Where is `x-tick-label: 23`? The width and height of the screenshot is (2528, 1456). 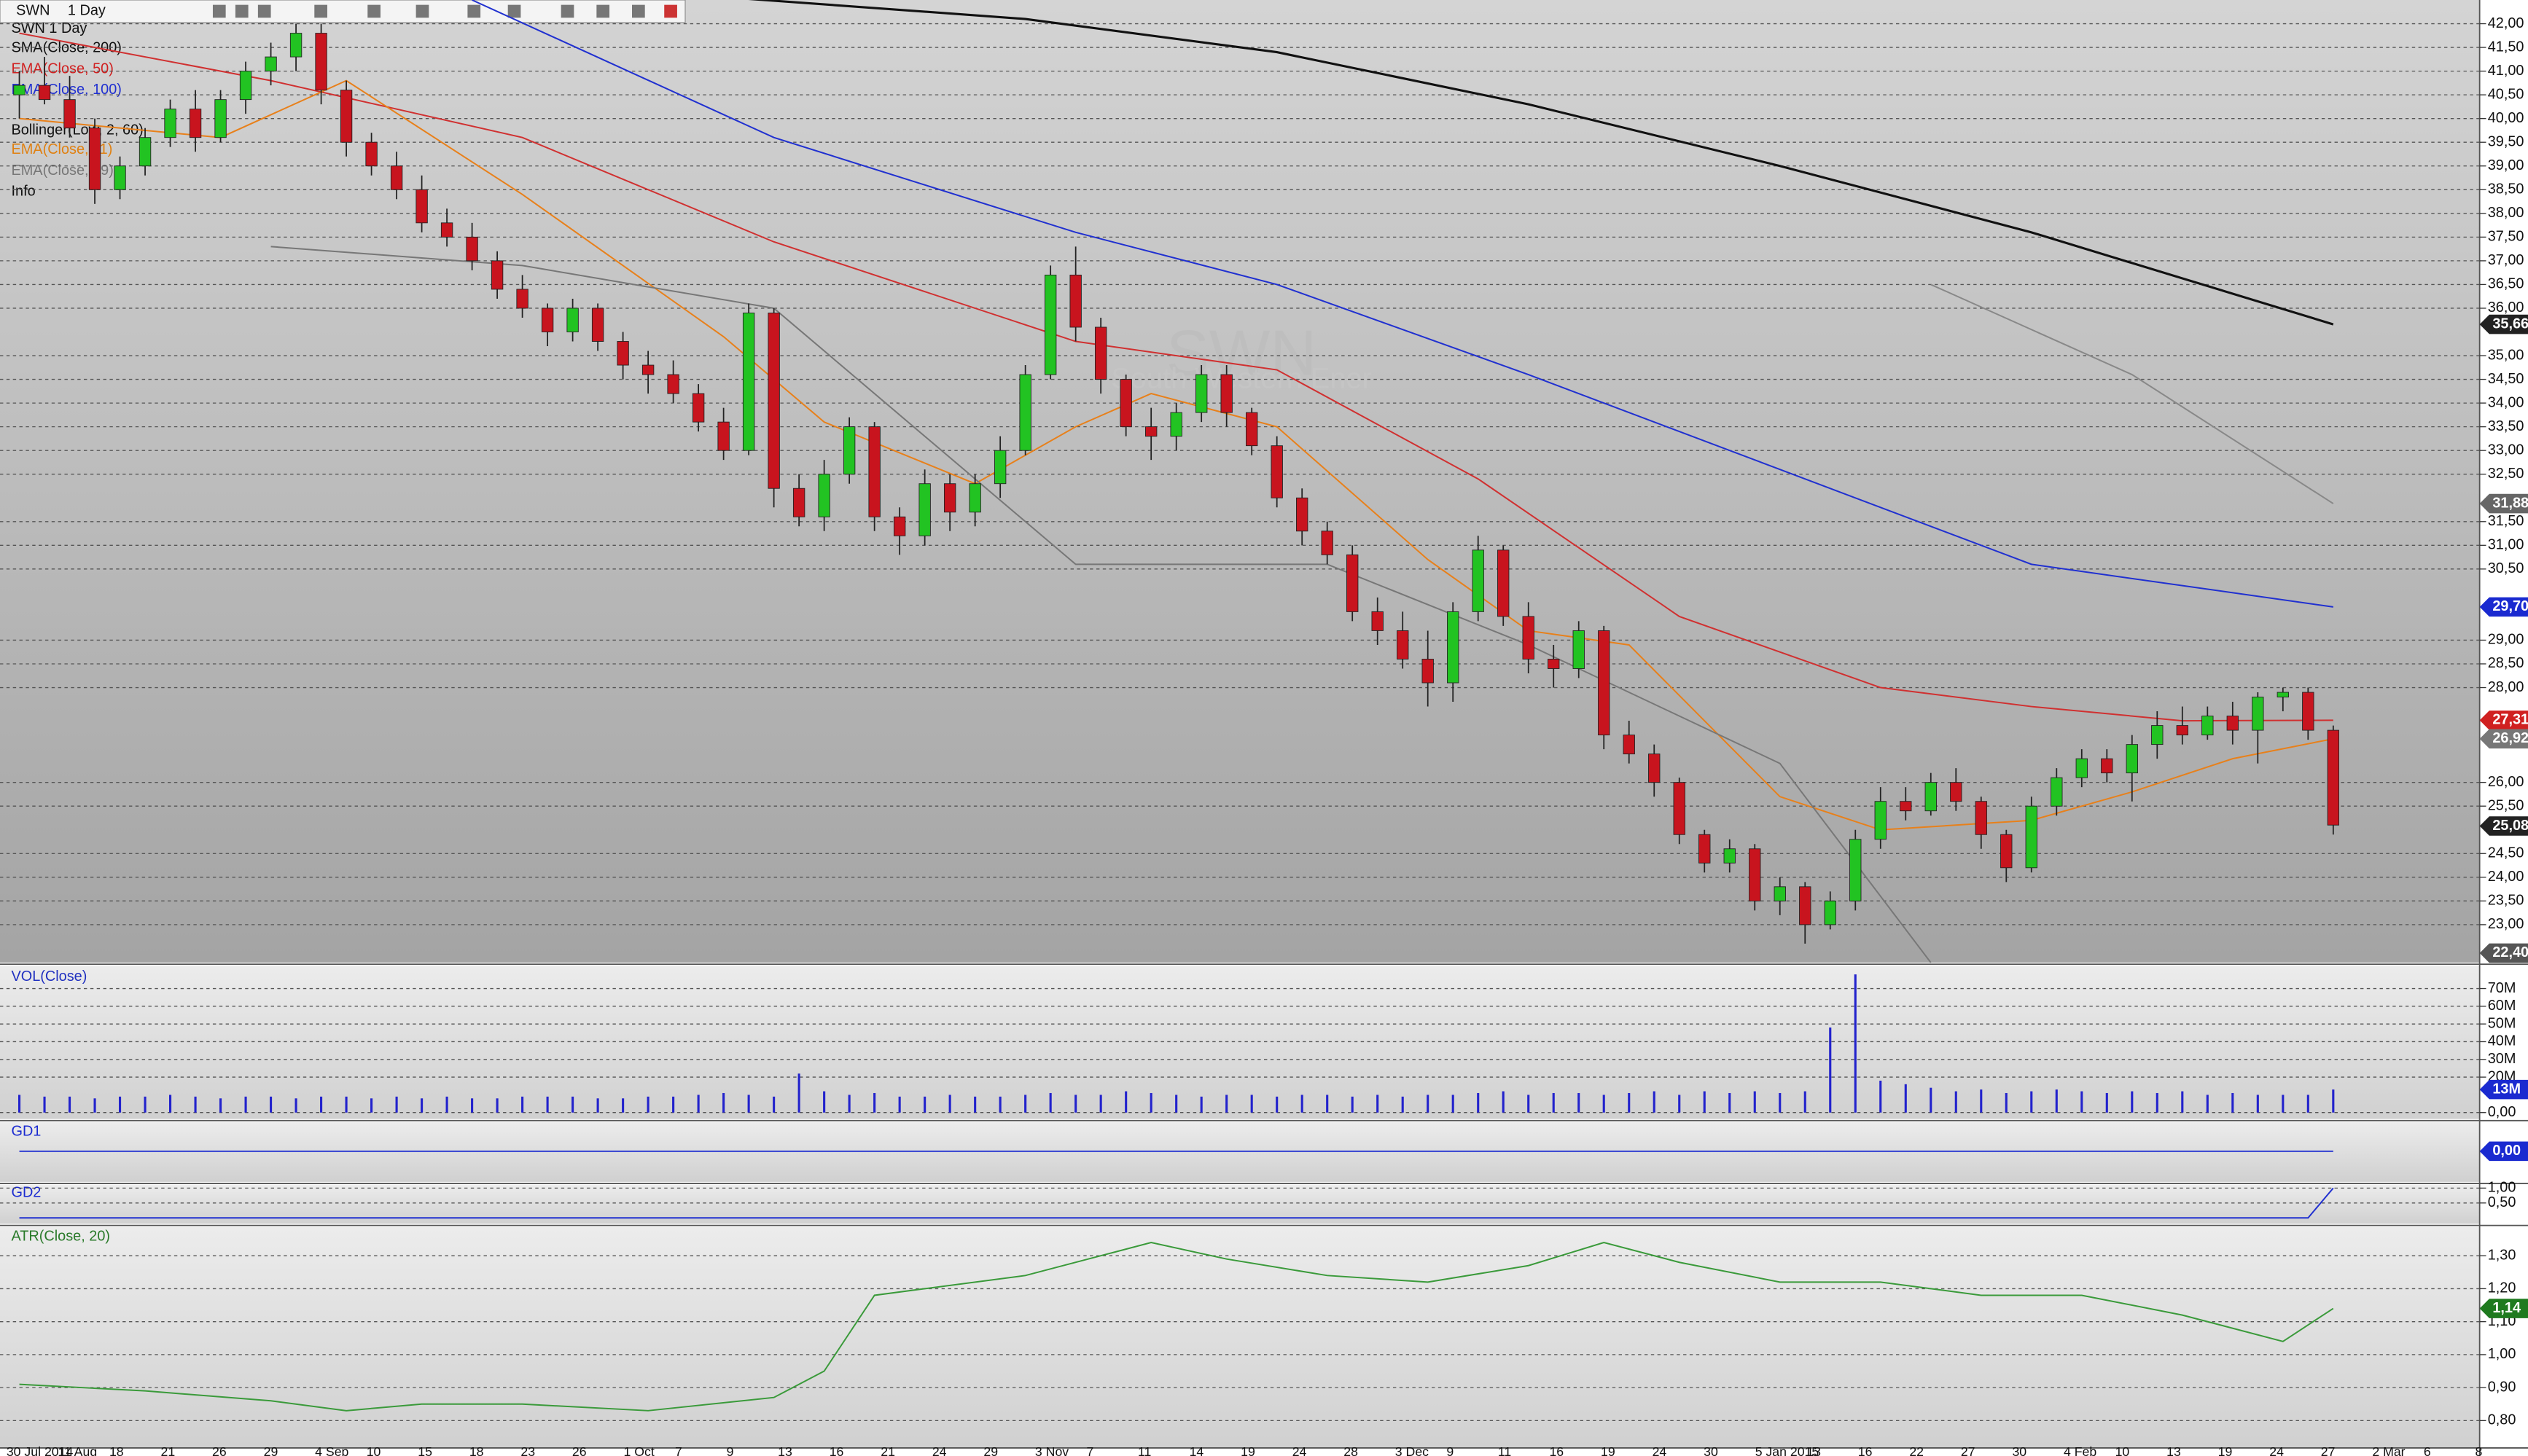
x-tick-label: 23 is located at coordinates (527, 1450).